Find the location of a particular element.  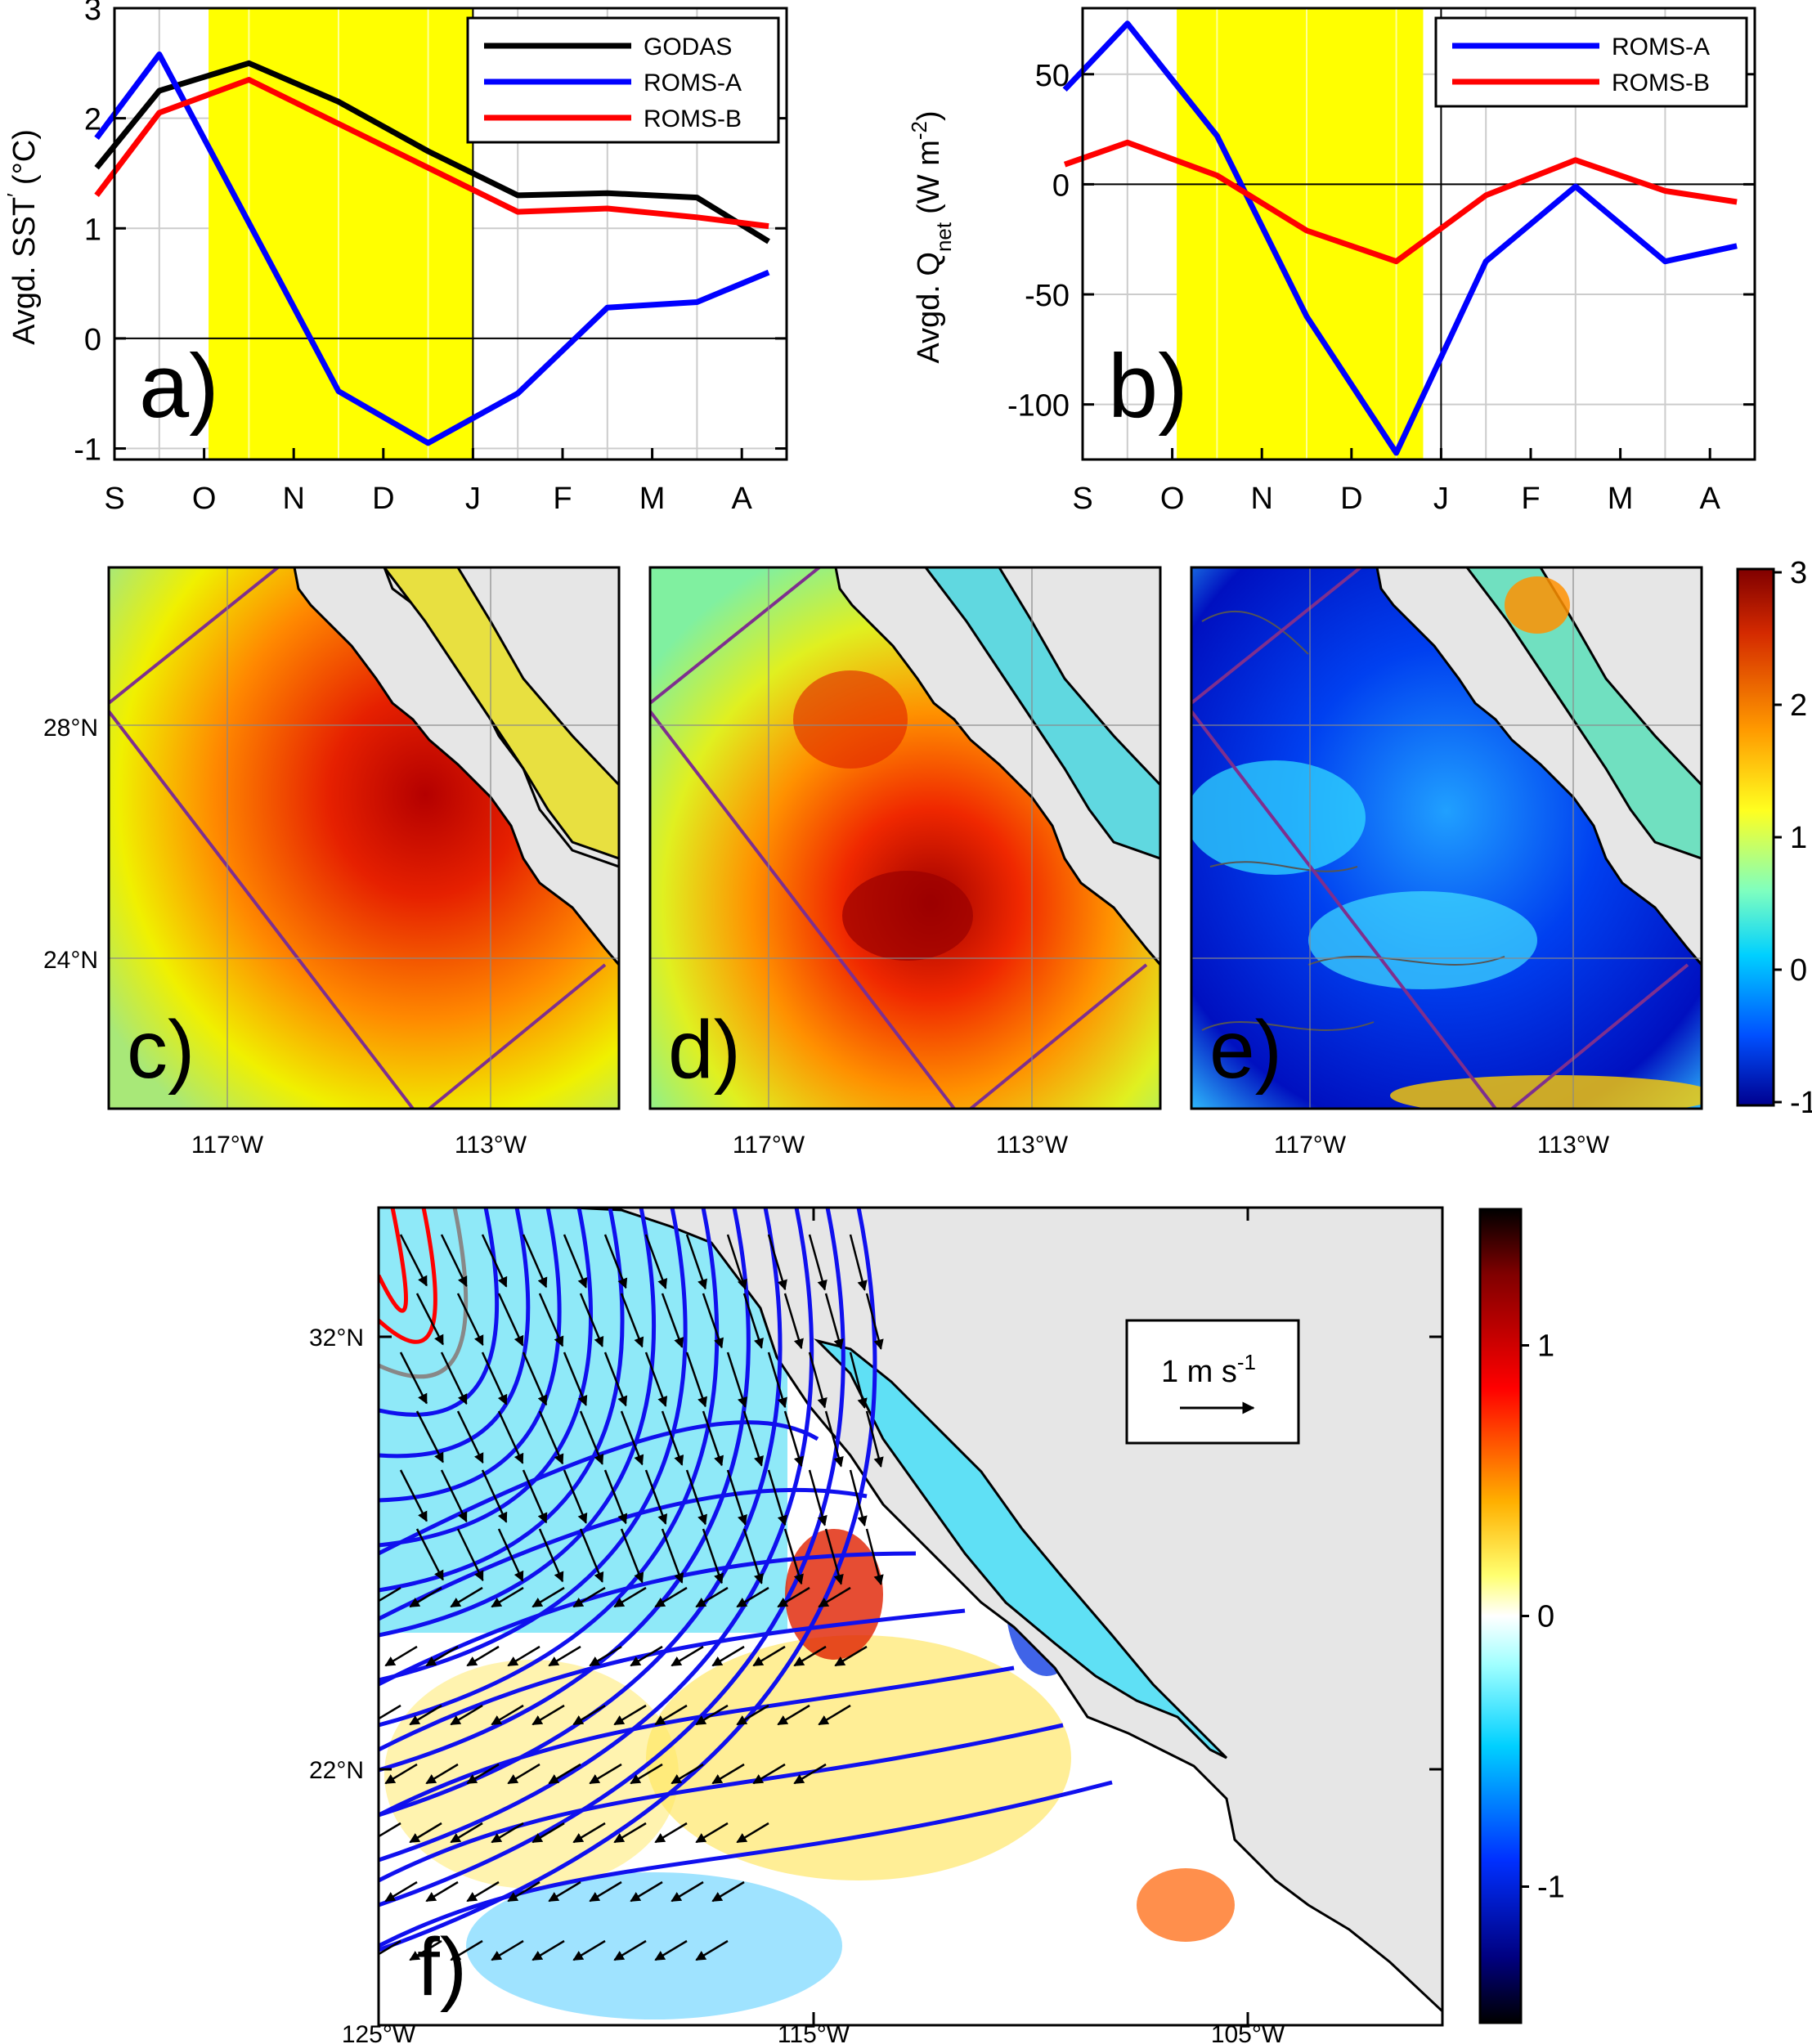

panel-d-warm-core is located at coordinates (907, 916).